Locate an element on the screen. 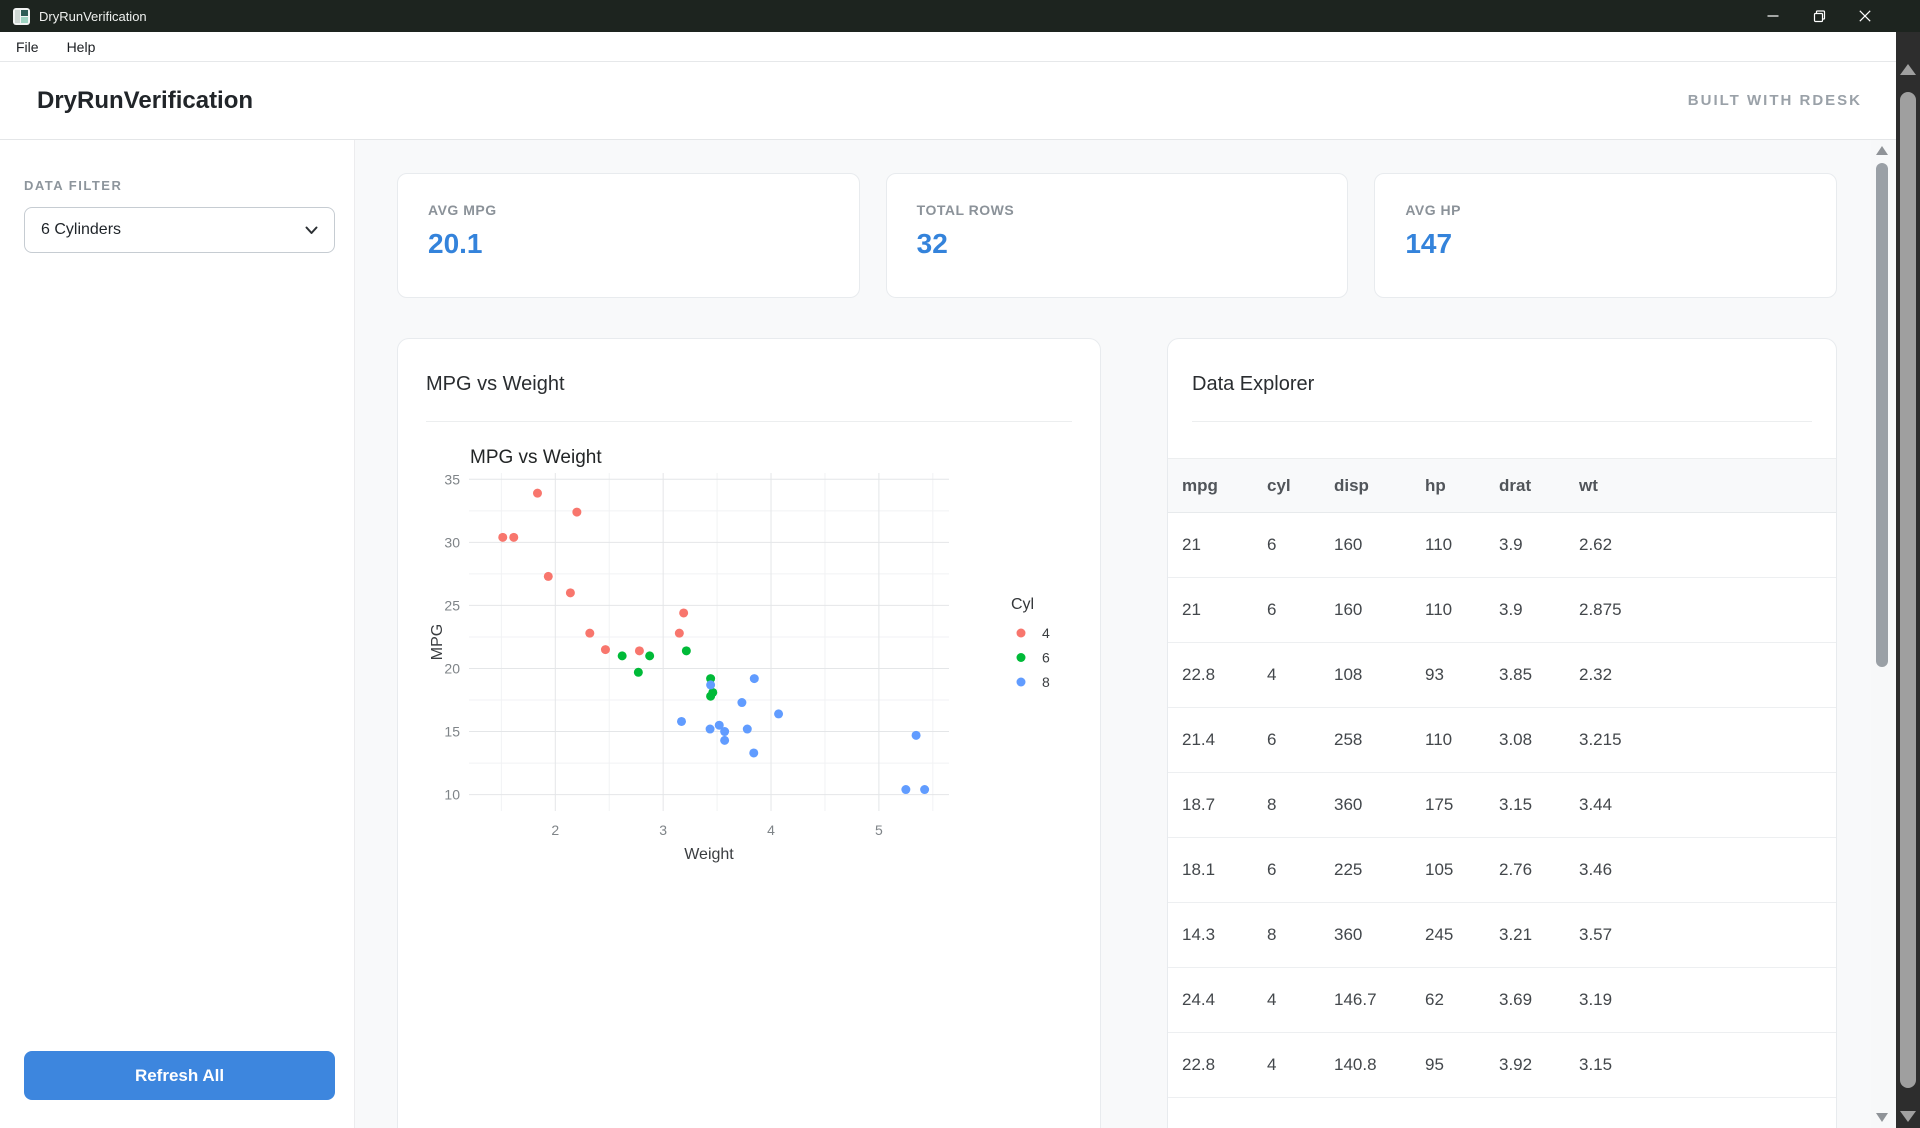 The height and width of the screenshot is (1128, 1920). table-row: 21 6 160 110 3.9 2.62 is located at coordinates (1502, 545).